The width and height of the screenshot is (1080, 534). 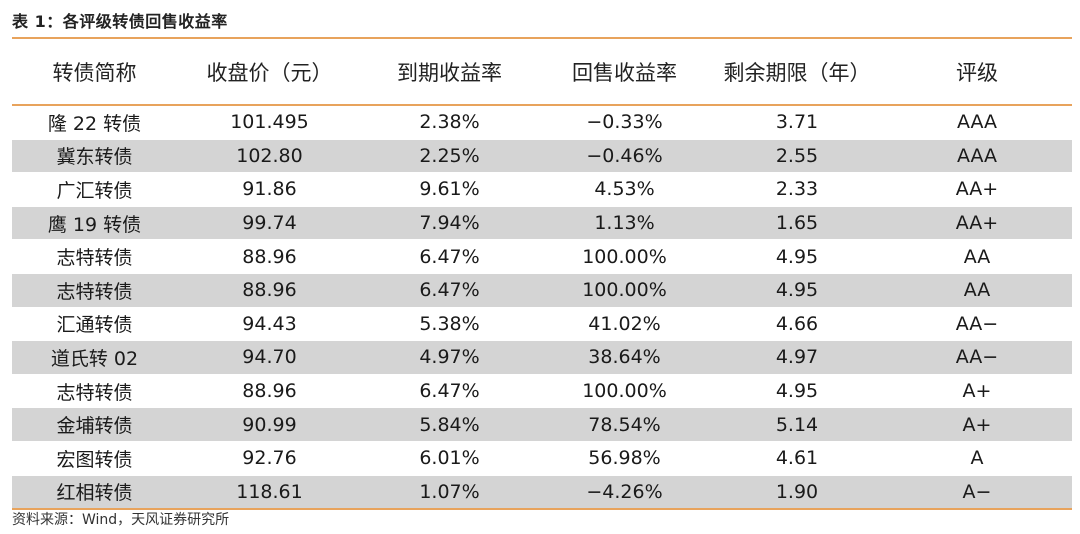 I want to click on table-title: 表 1：各评级转债回售收益率, so click(x=120, y=21).